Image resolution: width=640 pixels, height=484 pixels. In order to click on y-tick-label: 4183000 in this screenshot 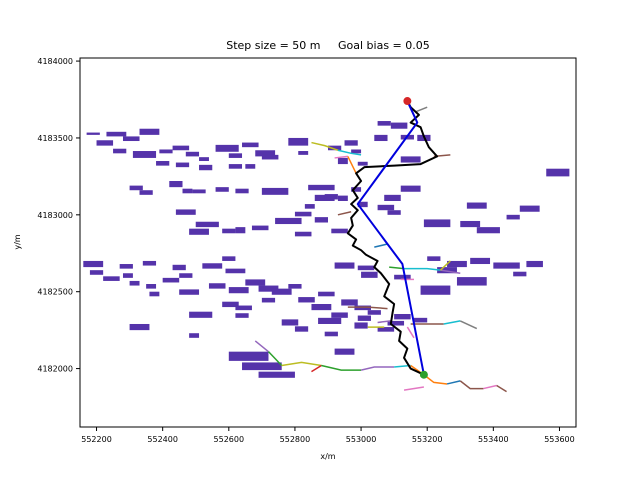, I will do `click(55, 215)`.